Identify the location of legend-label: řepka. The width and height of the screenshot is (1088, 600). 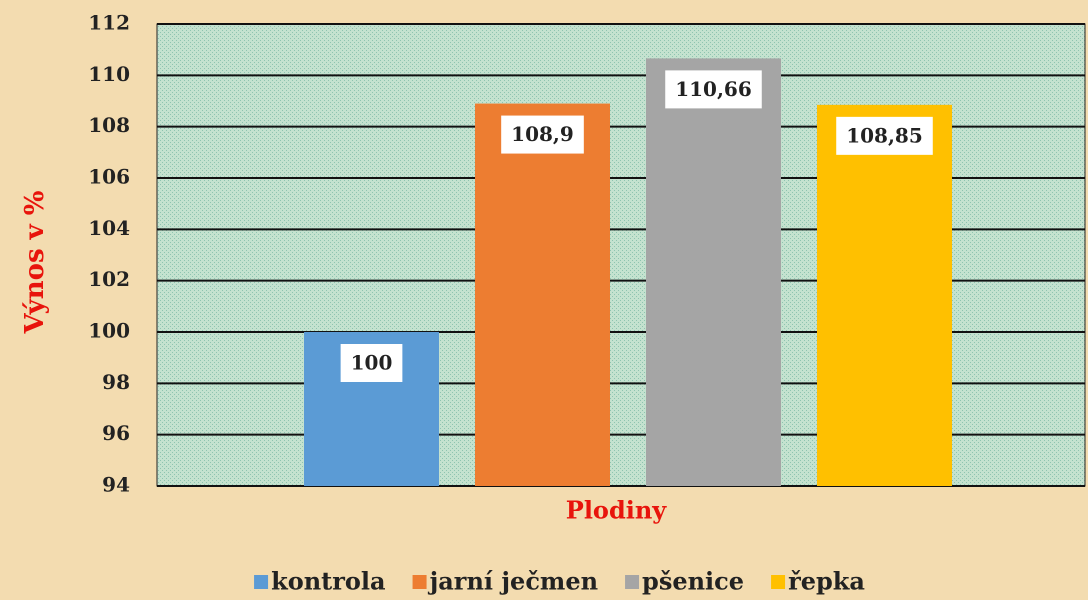
(826, 581).